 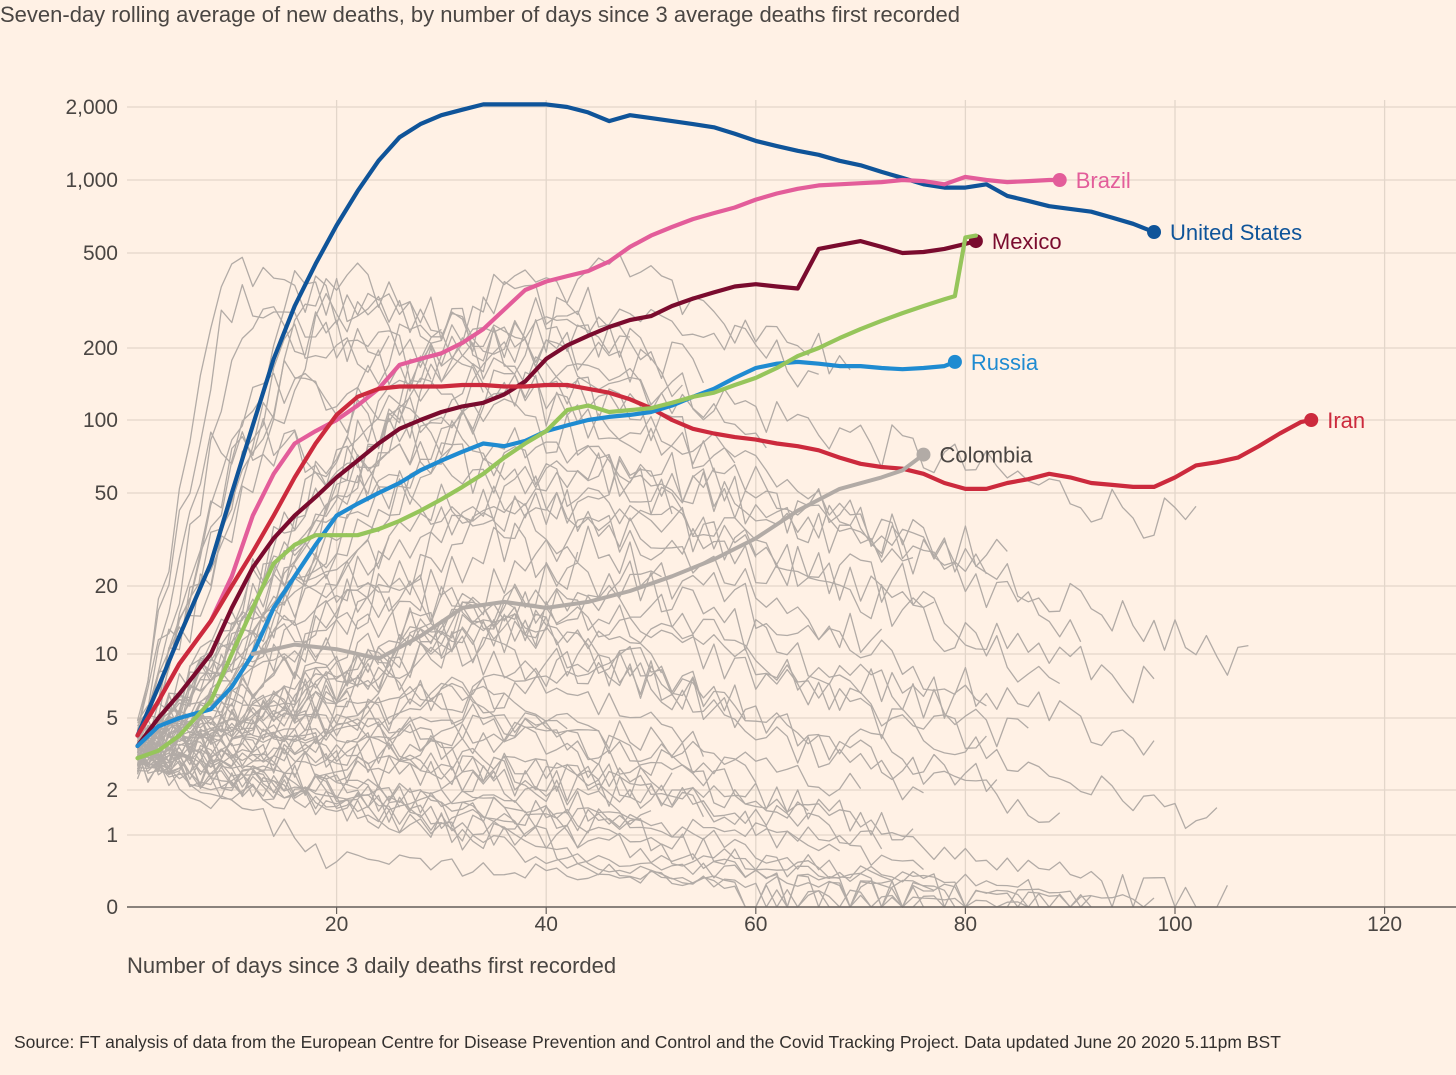 What do you see at coordinates (1384, 924) in the screenshot?
I see `x-tick-label: 120` at bounding box center [1384, 924].